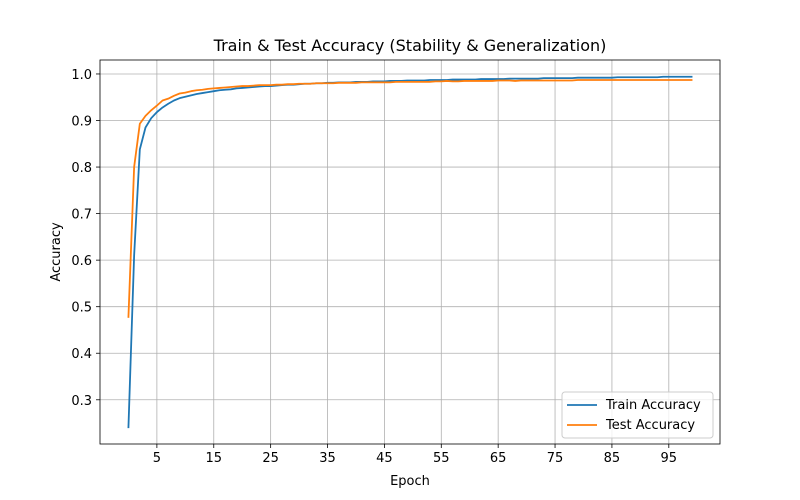 The image size is (800, 500). I want to click on x-tick-label: 35, so click(327, 458).